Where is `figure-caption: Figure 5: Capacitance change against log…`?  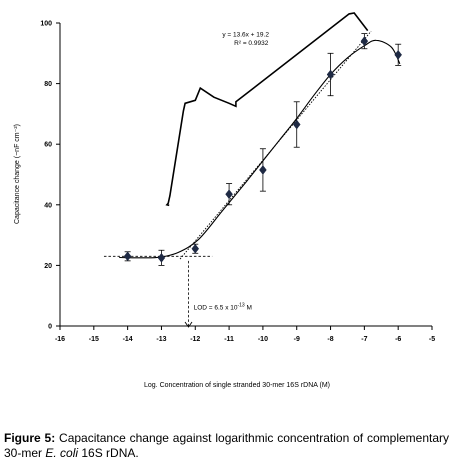
figure-caption: Figure 5: Capacitance change against log… is located at coordinates (226, 446).